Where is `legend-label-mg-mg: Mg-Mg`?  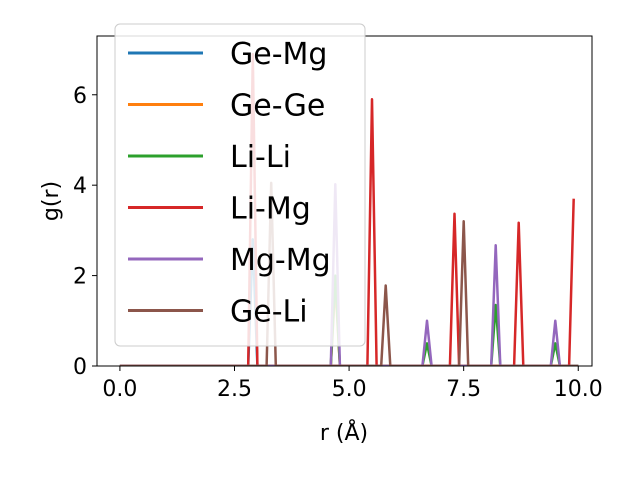 legend-label-mg-mg: Mg-Mg is located at coordinates (280, 260).